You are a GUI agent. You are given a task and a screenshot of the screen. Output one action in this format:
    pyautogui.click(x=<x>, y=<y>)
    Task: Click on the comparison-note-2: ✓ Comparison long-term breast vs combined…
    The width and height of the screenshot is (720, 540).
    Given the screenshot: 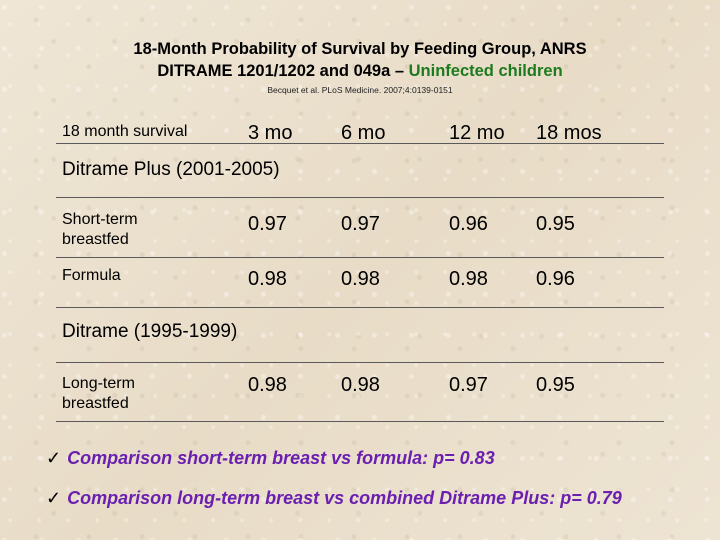 What is the action you would take?
    pyautogui.click(x=366, y=498)
    